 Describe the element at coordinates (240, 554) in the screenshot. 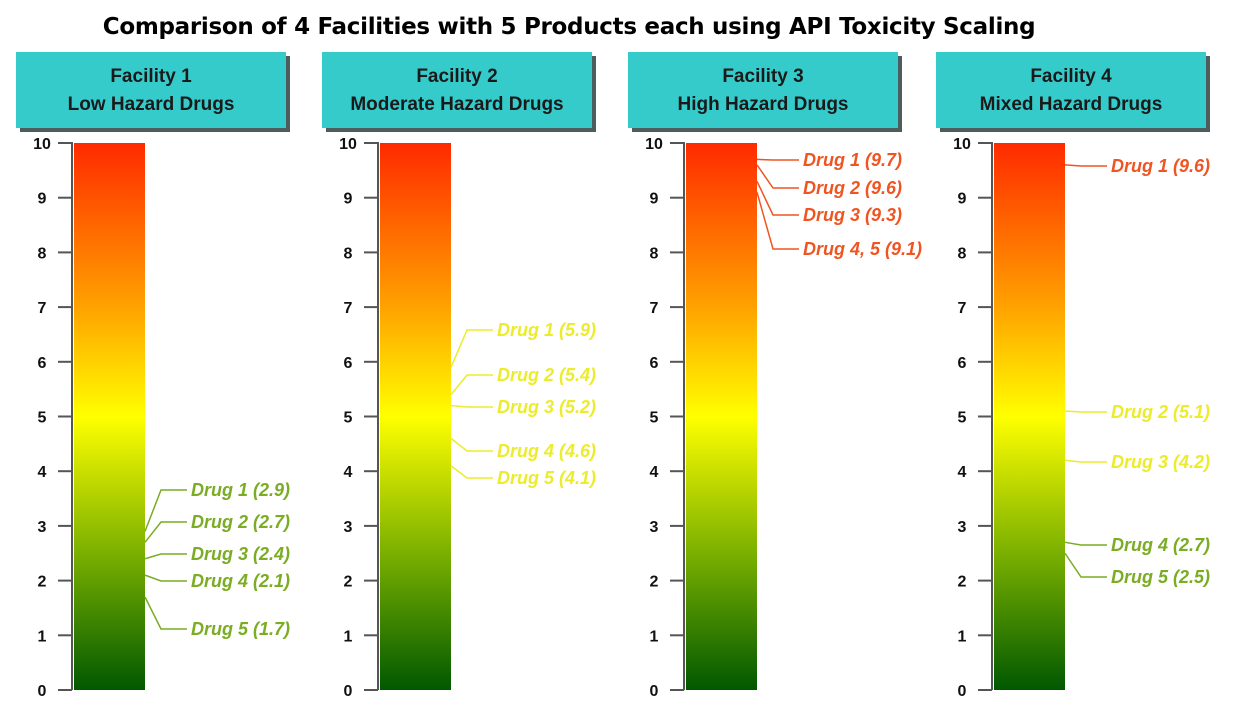

I see `drug-label: Drug 3 (2.4)` at that location.